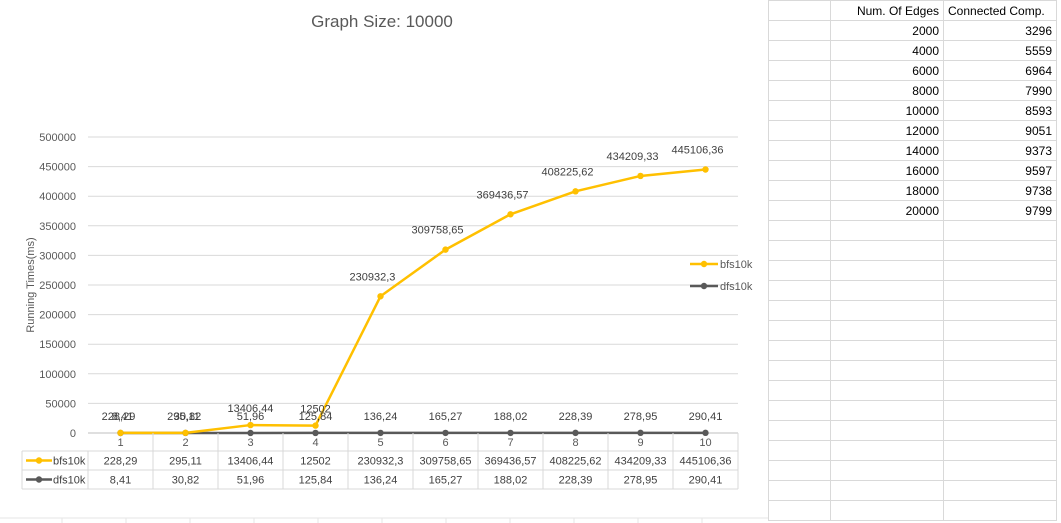  What do you see at coordinates (641, 462) in the screenshot?
I see `table-cell-bfs10k: 434209,33` at bounding box center [641, 462].